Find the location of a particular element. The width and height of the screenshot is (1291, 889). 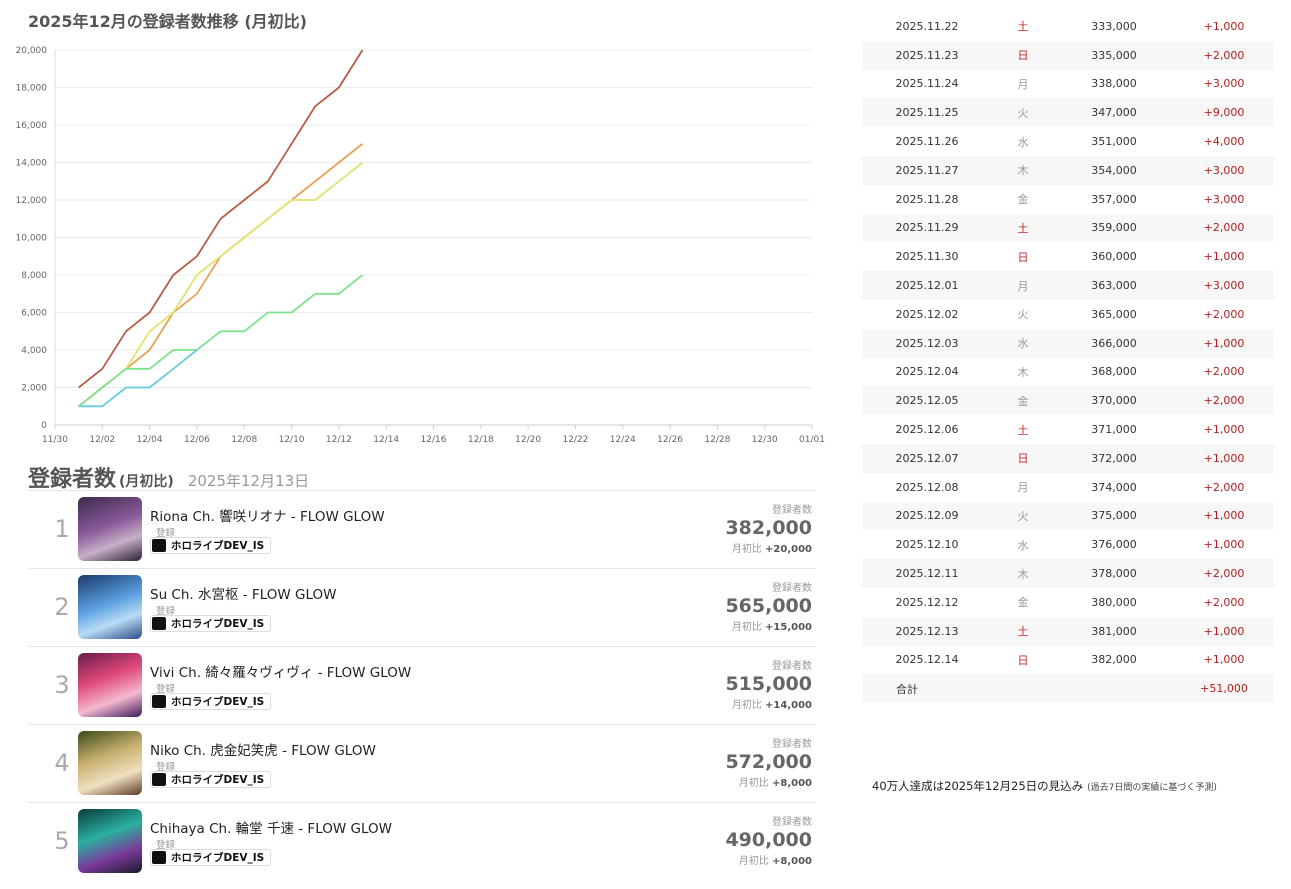

subs-cell: 381,000 is located at coordinates (1114, 631).